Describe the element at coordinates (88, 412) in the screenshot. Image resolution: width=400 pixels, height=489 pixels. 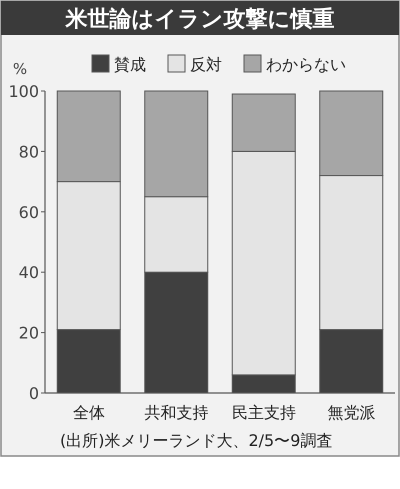
I see `x-tick-label: 全体` at that location.